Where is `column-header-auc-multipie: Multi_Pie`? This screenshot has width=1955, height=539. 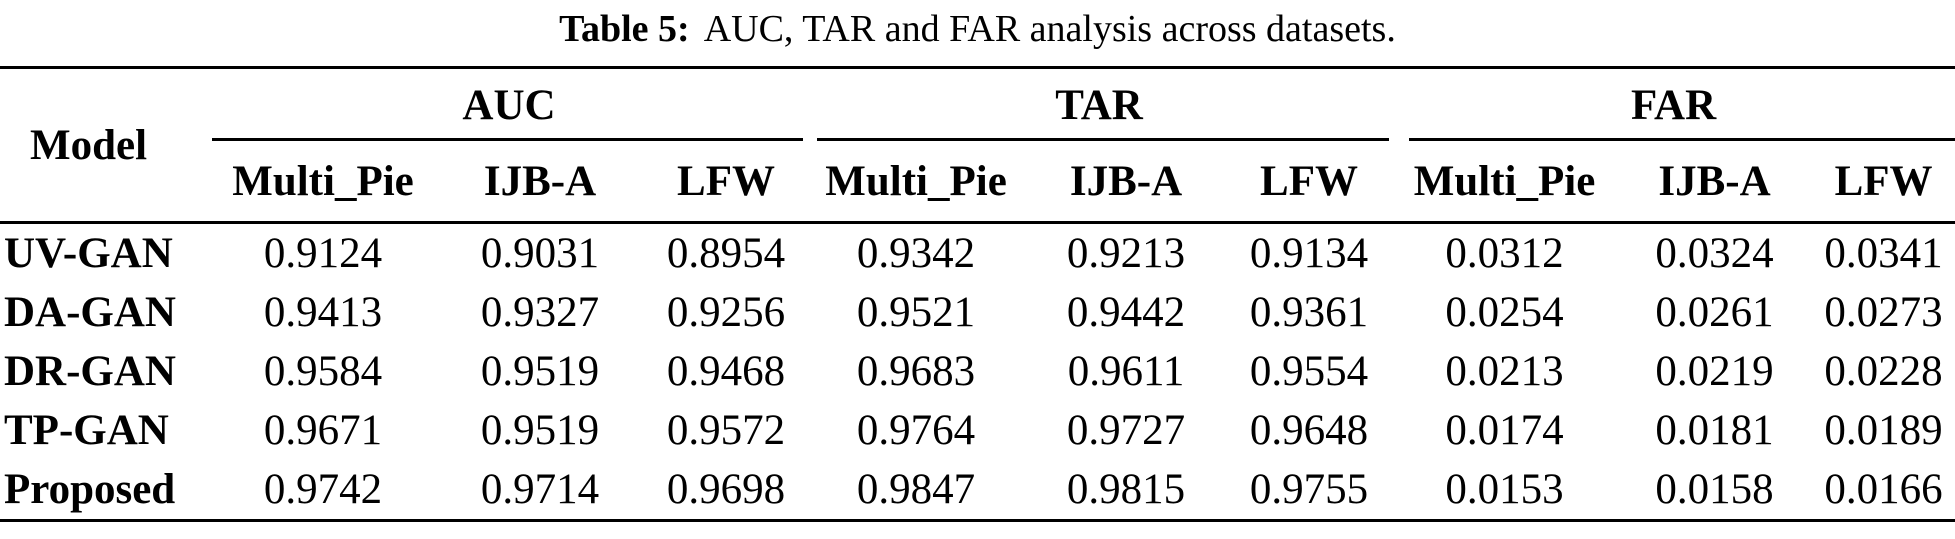
column-header-auc-multipie: Multi_Pie is located at coordinates (323, 182).